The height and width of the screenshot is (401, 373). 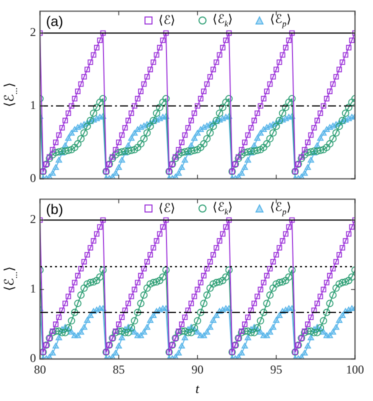 What do you see at coordinates (40, 369) in the screenshot?
I see `x-tick-label: 80` at bounding box center [40, 369].